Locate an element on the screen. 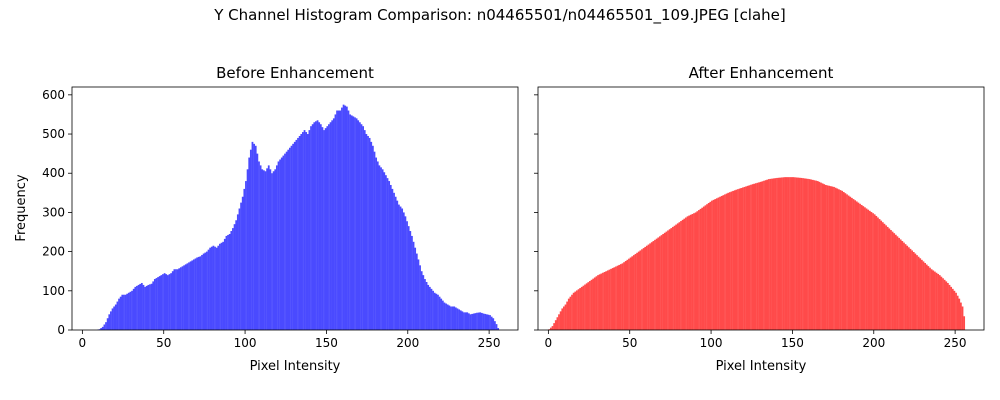  x-tick-label: 50 is located at coordinates (629, 343).